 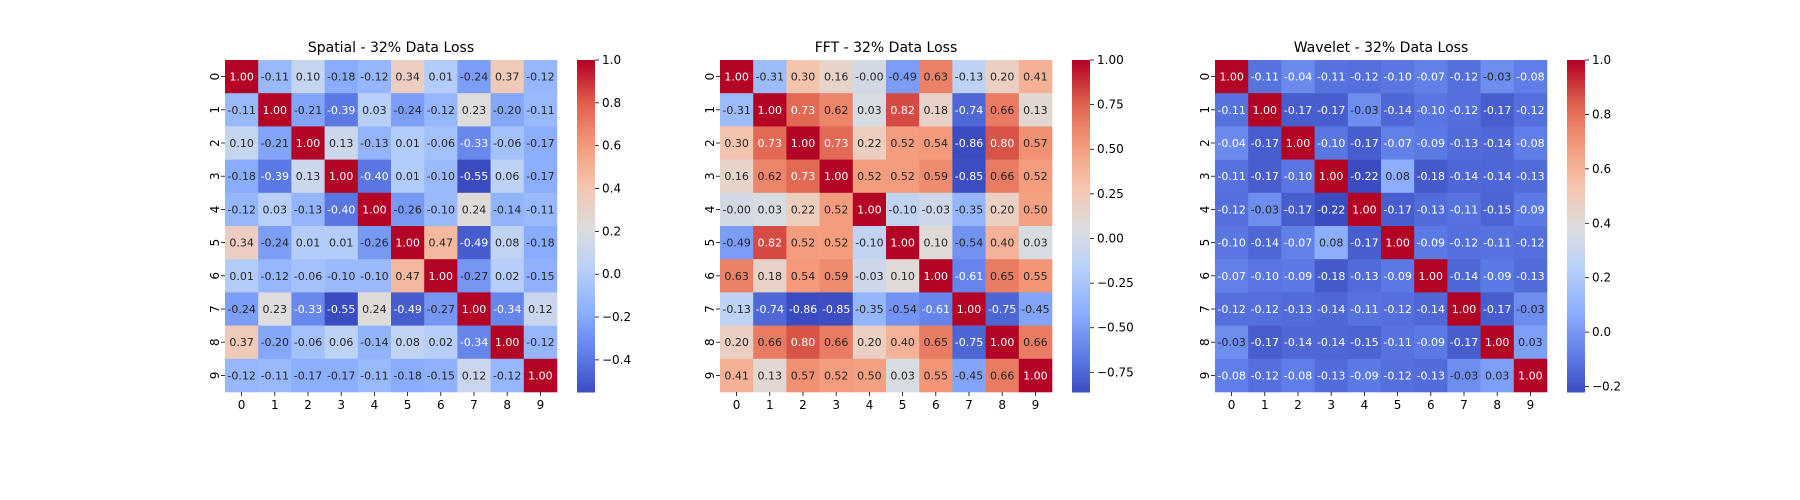 What do you see at coordinates (441, 375) in the screenshot?
I see `cell-value-label: -0.15` at bounding box center [441, 375].